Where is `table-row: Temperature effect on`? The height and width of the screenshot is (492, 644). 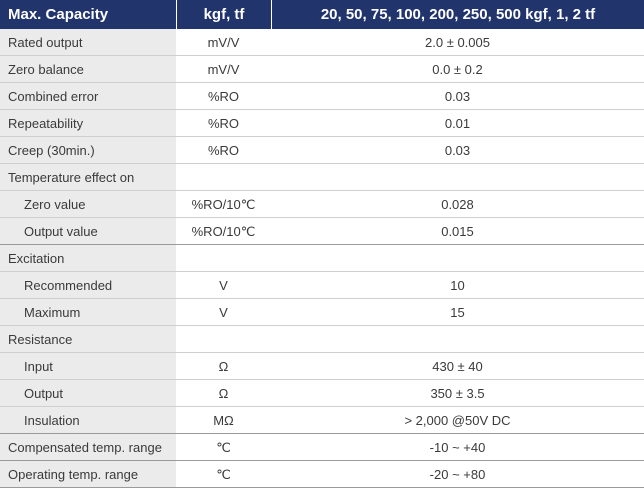 table-row: Temperature effect on is located at coordinates (322, 177).